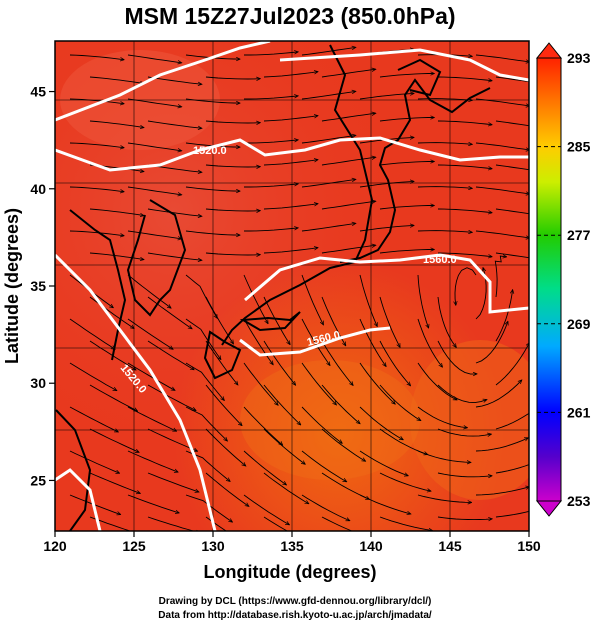 The image size is (599, 625). Describe the element at coordinates (579, 235) in the screenshot. I see `colorbar-tick-label: 277` at that location.